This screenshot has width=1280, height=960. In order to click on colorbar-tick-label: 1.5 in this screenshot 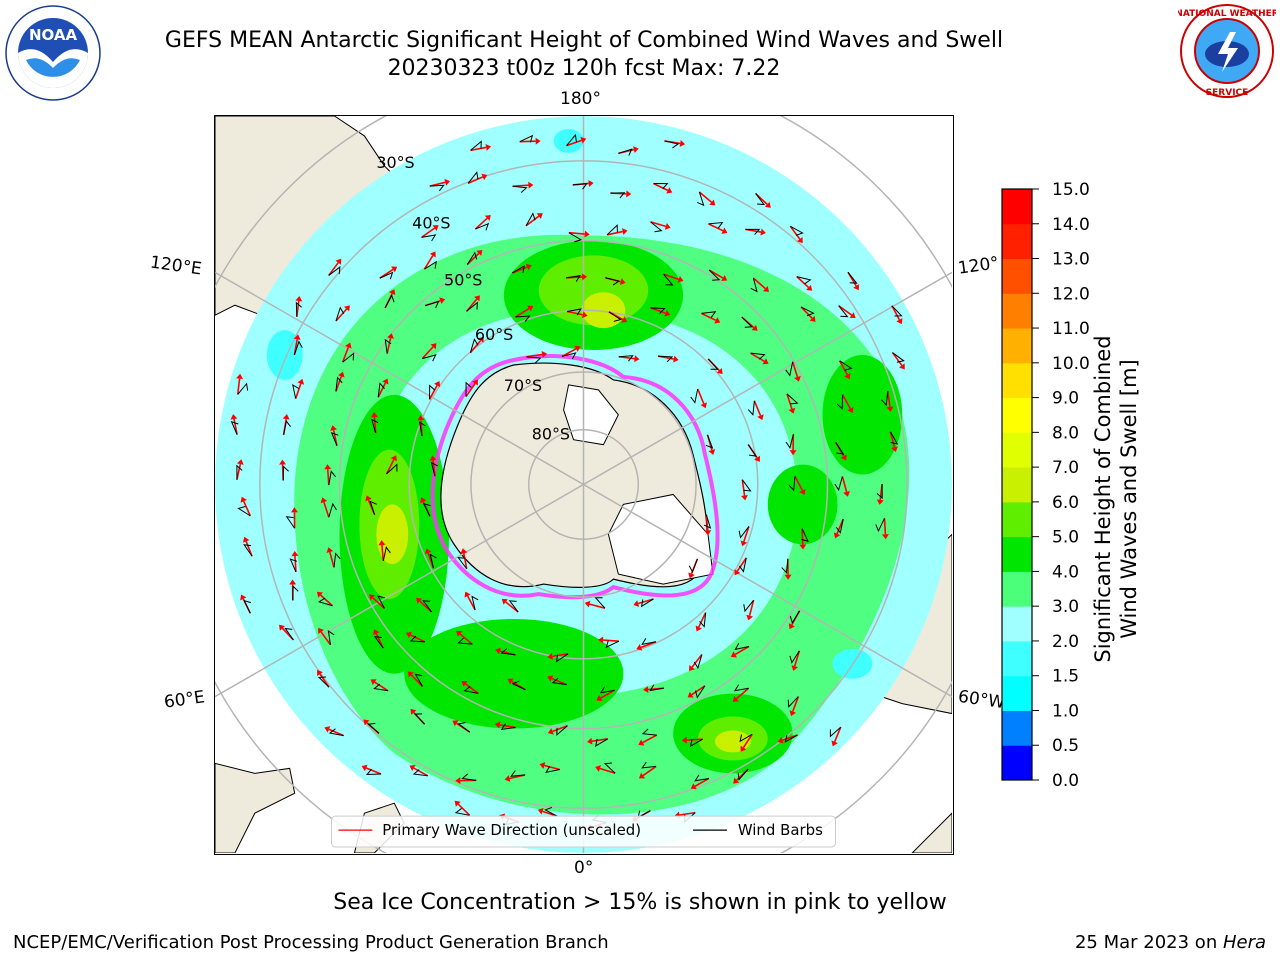, I will do `click(1065, 677)`.